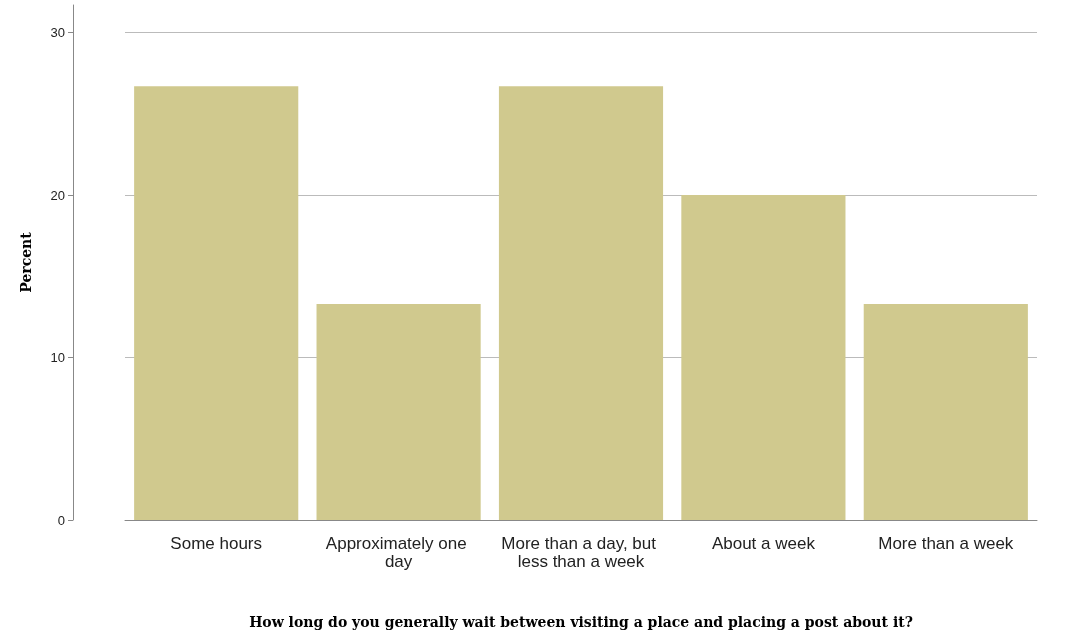 This screenshot has width=1081, height=637. Describe the element at coordinates (398, 552) in the screenshot. I see `x-tick-label: Approximately one day` at that location.